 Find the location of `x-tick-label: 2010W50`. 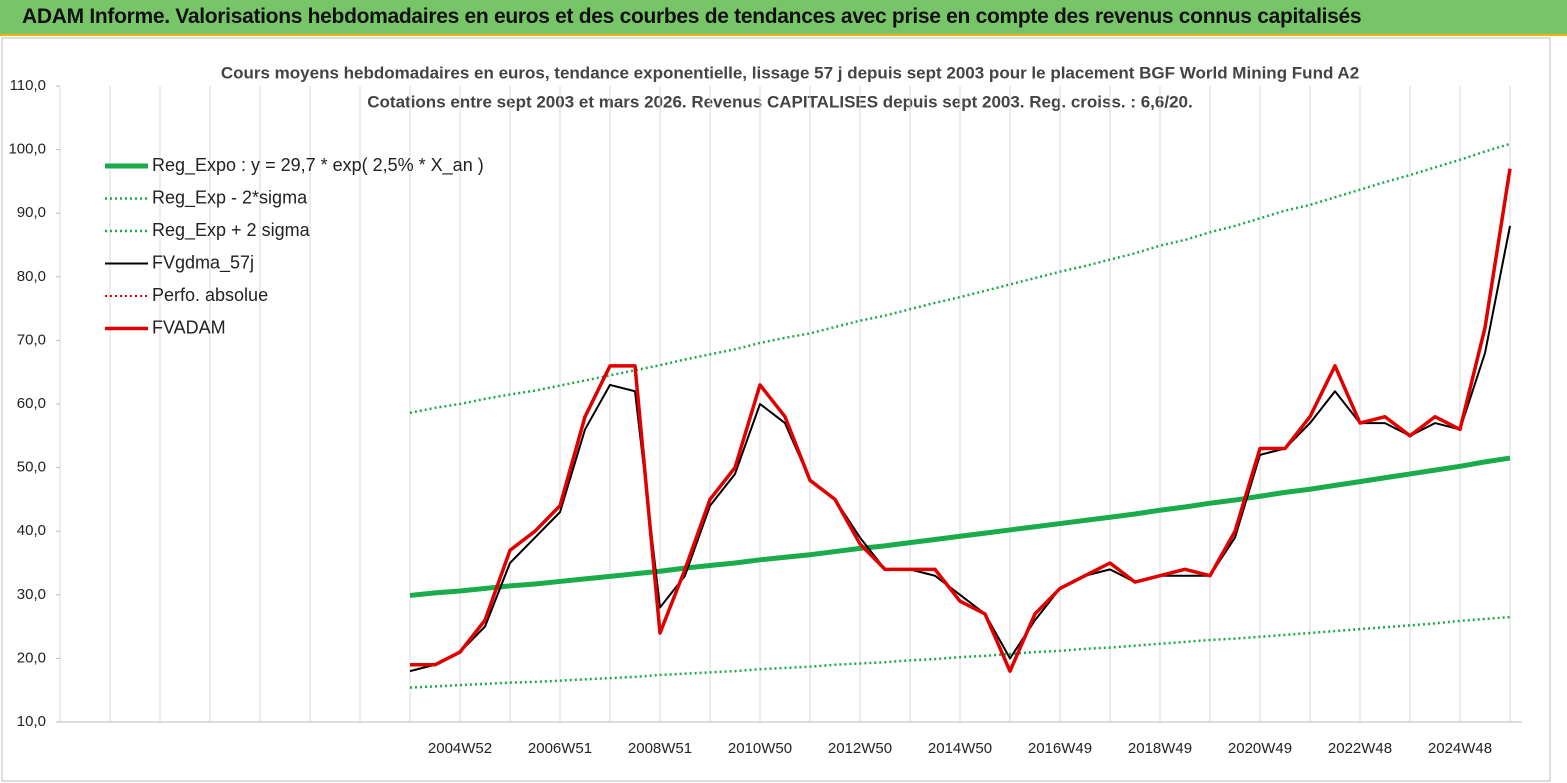

x-tick-label: 2010W50 is located at coordinates (760, 748).